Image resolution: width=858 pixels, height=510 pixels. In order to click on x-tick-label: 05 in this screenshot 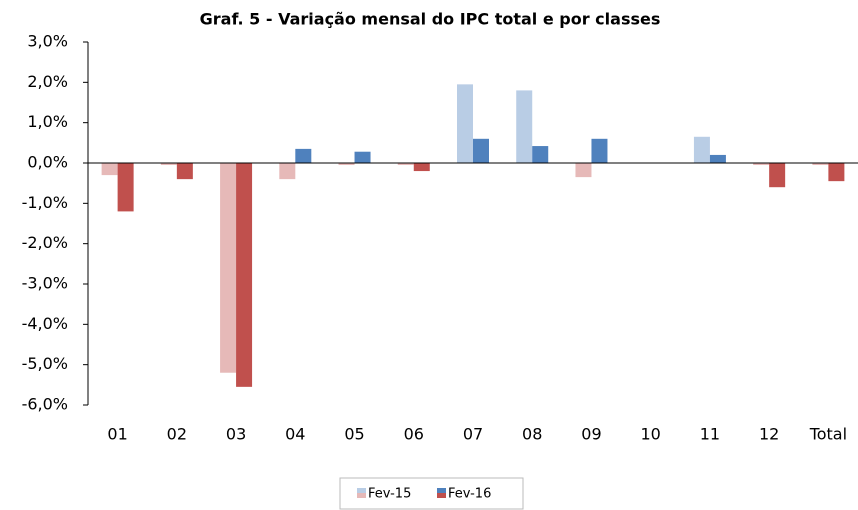, I will do `click(354, 434)`.